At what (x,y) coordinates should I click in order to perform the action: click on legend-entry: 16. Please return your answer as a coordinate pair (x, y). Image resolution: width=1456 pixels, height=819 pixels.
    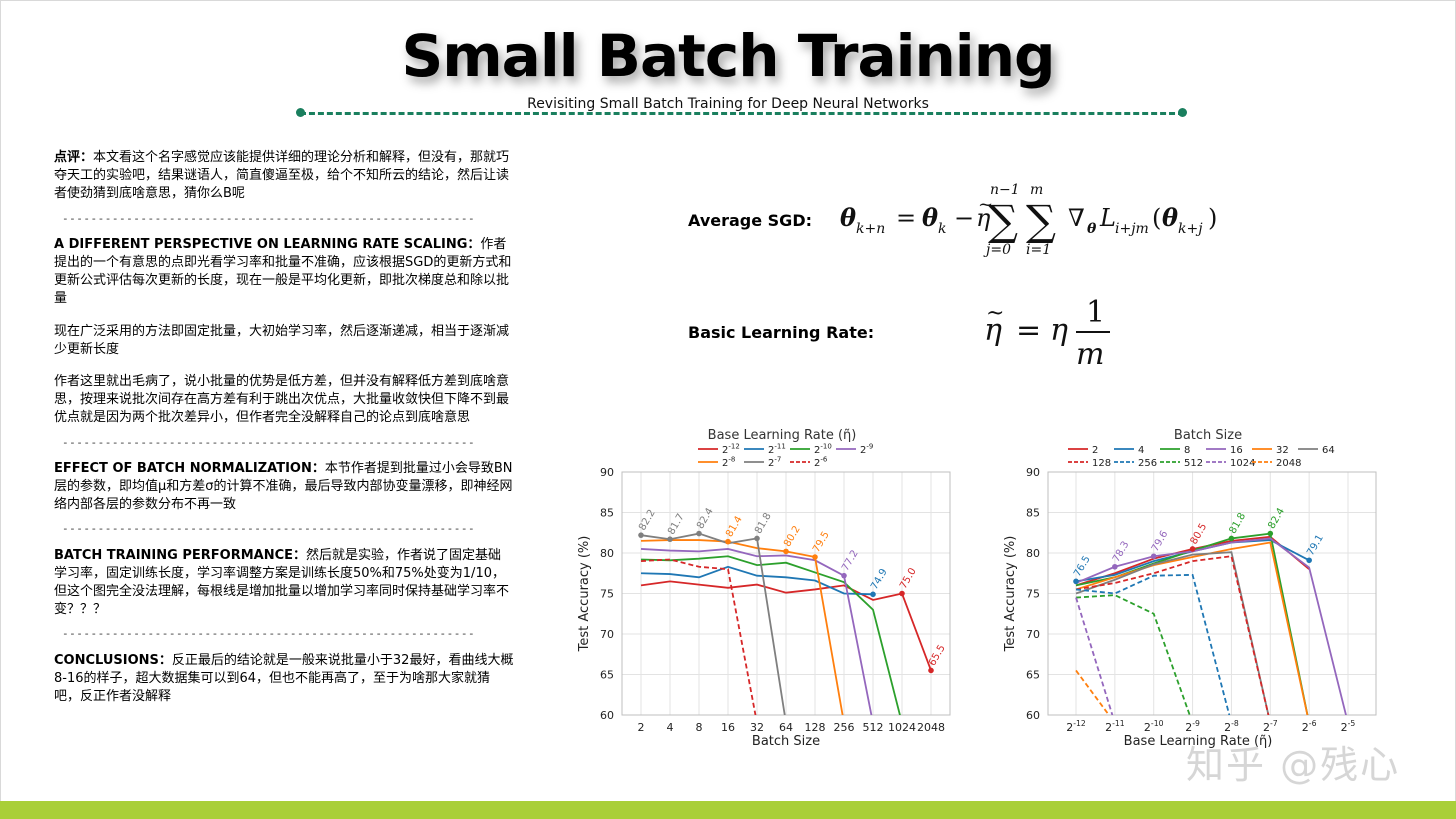
    Looking at the image, I should click on (1236, 450).